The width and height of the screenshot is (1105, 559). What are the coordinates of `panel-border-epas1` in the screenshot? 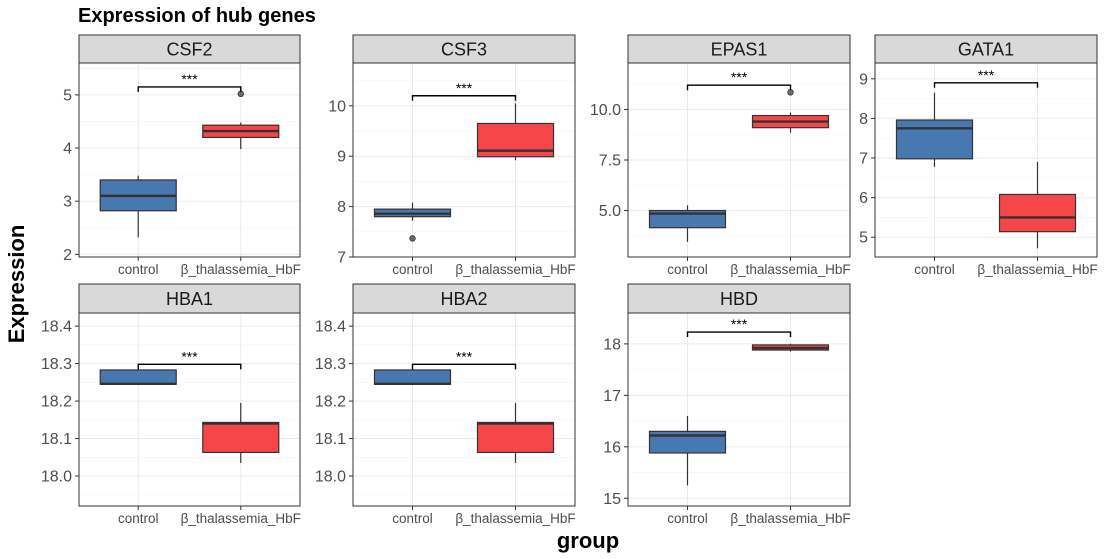 It's located at (739, 160).